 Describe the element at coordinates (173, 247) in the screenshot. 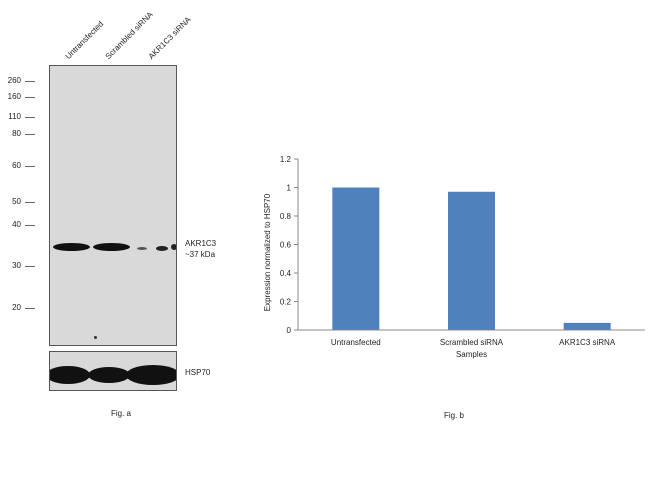

I see `band-akr1c3-sirna-edge` at that location.